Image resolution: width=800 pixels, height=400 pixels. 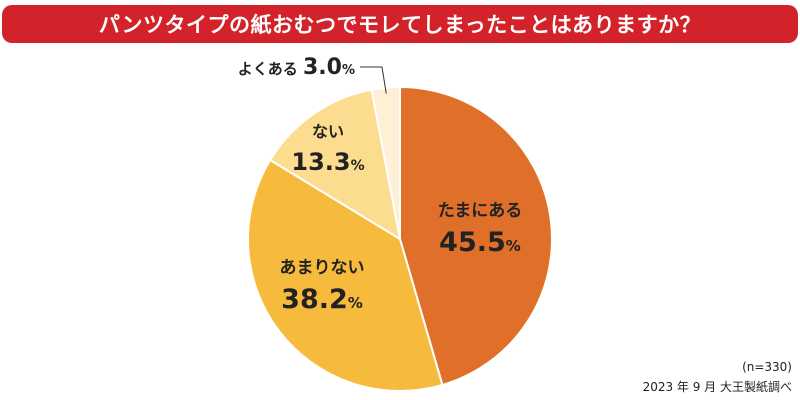 What do you see at coordinates (373, 80) in the screenshot?
I see `leader-line` at bounding box center [373, 80].